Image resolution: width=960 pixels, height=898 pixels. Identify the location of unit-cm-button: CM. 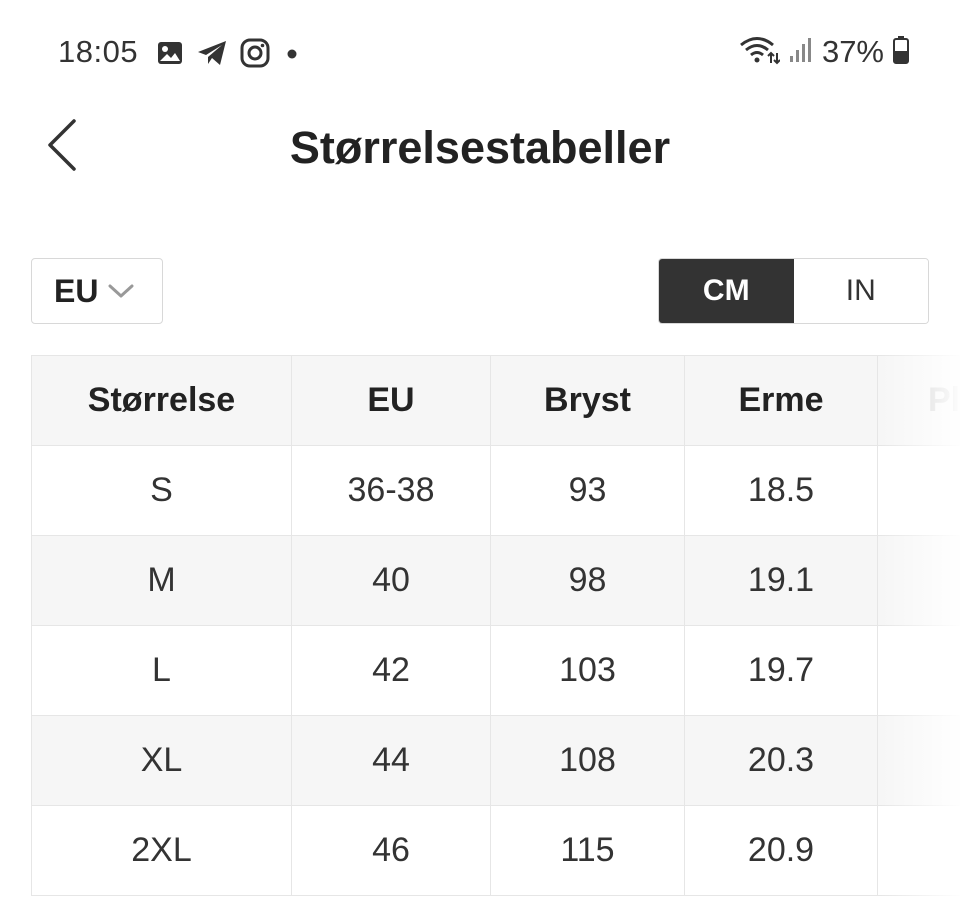
(726, 291).